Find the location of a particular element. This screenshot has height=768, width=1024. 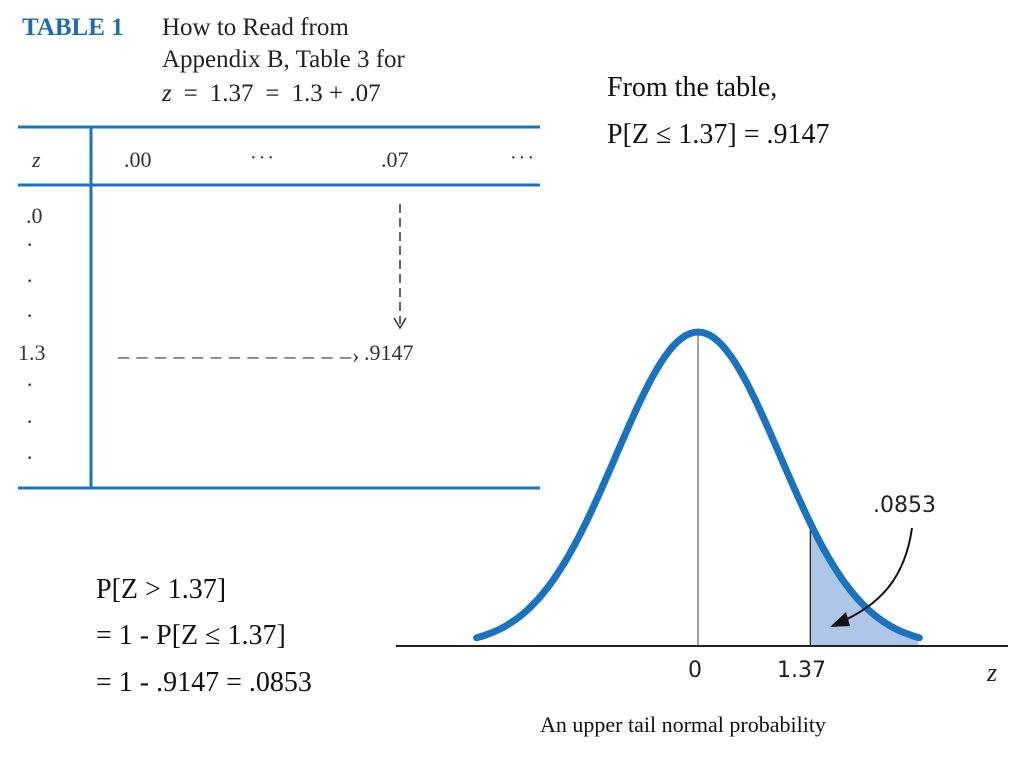

equals-sign-2: = is located at coordinates (272, 93).